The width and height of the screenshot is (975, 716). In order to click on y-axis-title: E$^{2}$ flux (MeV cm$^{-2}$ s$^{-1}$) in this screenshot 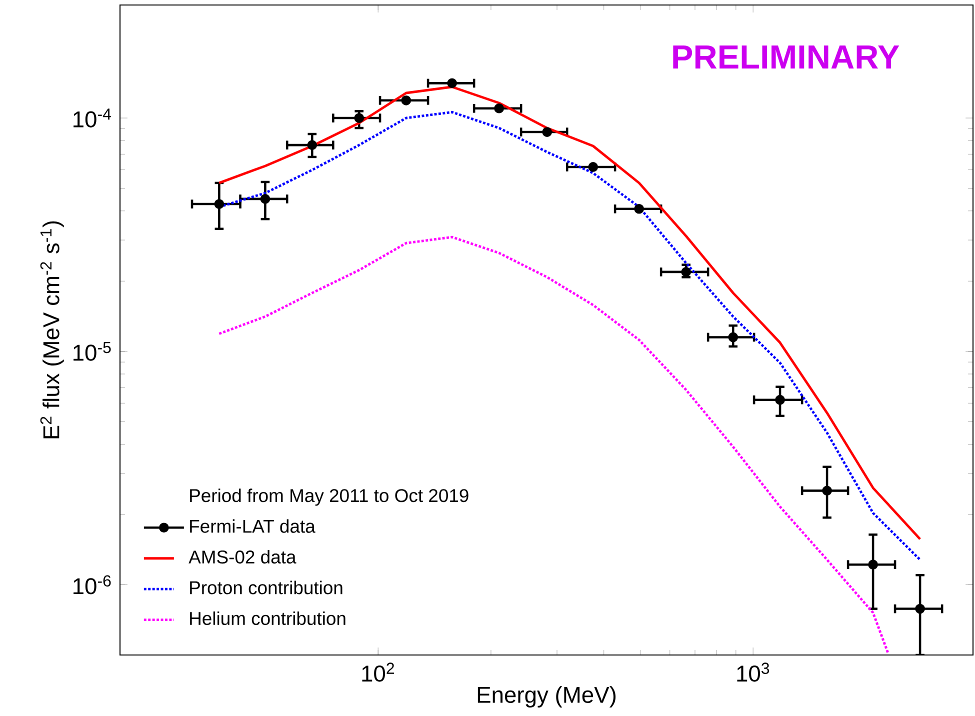, I will do `click(52, 329)`.